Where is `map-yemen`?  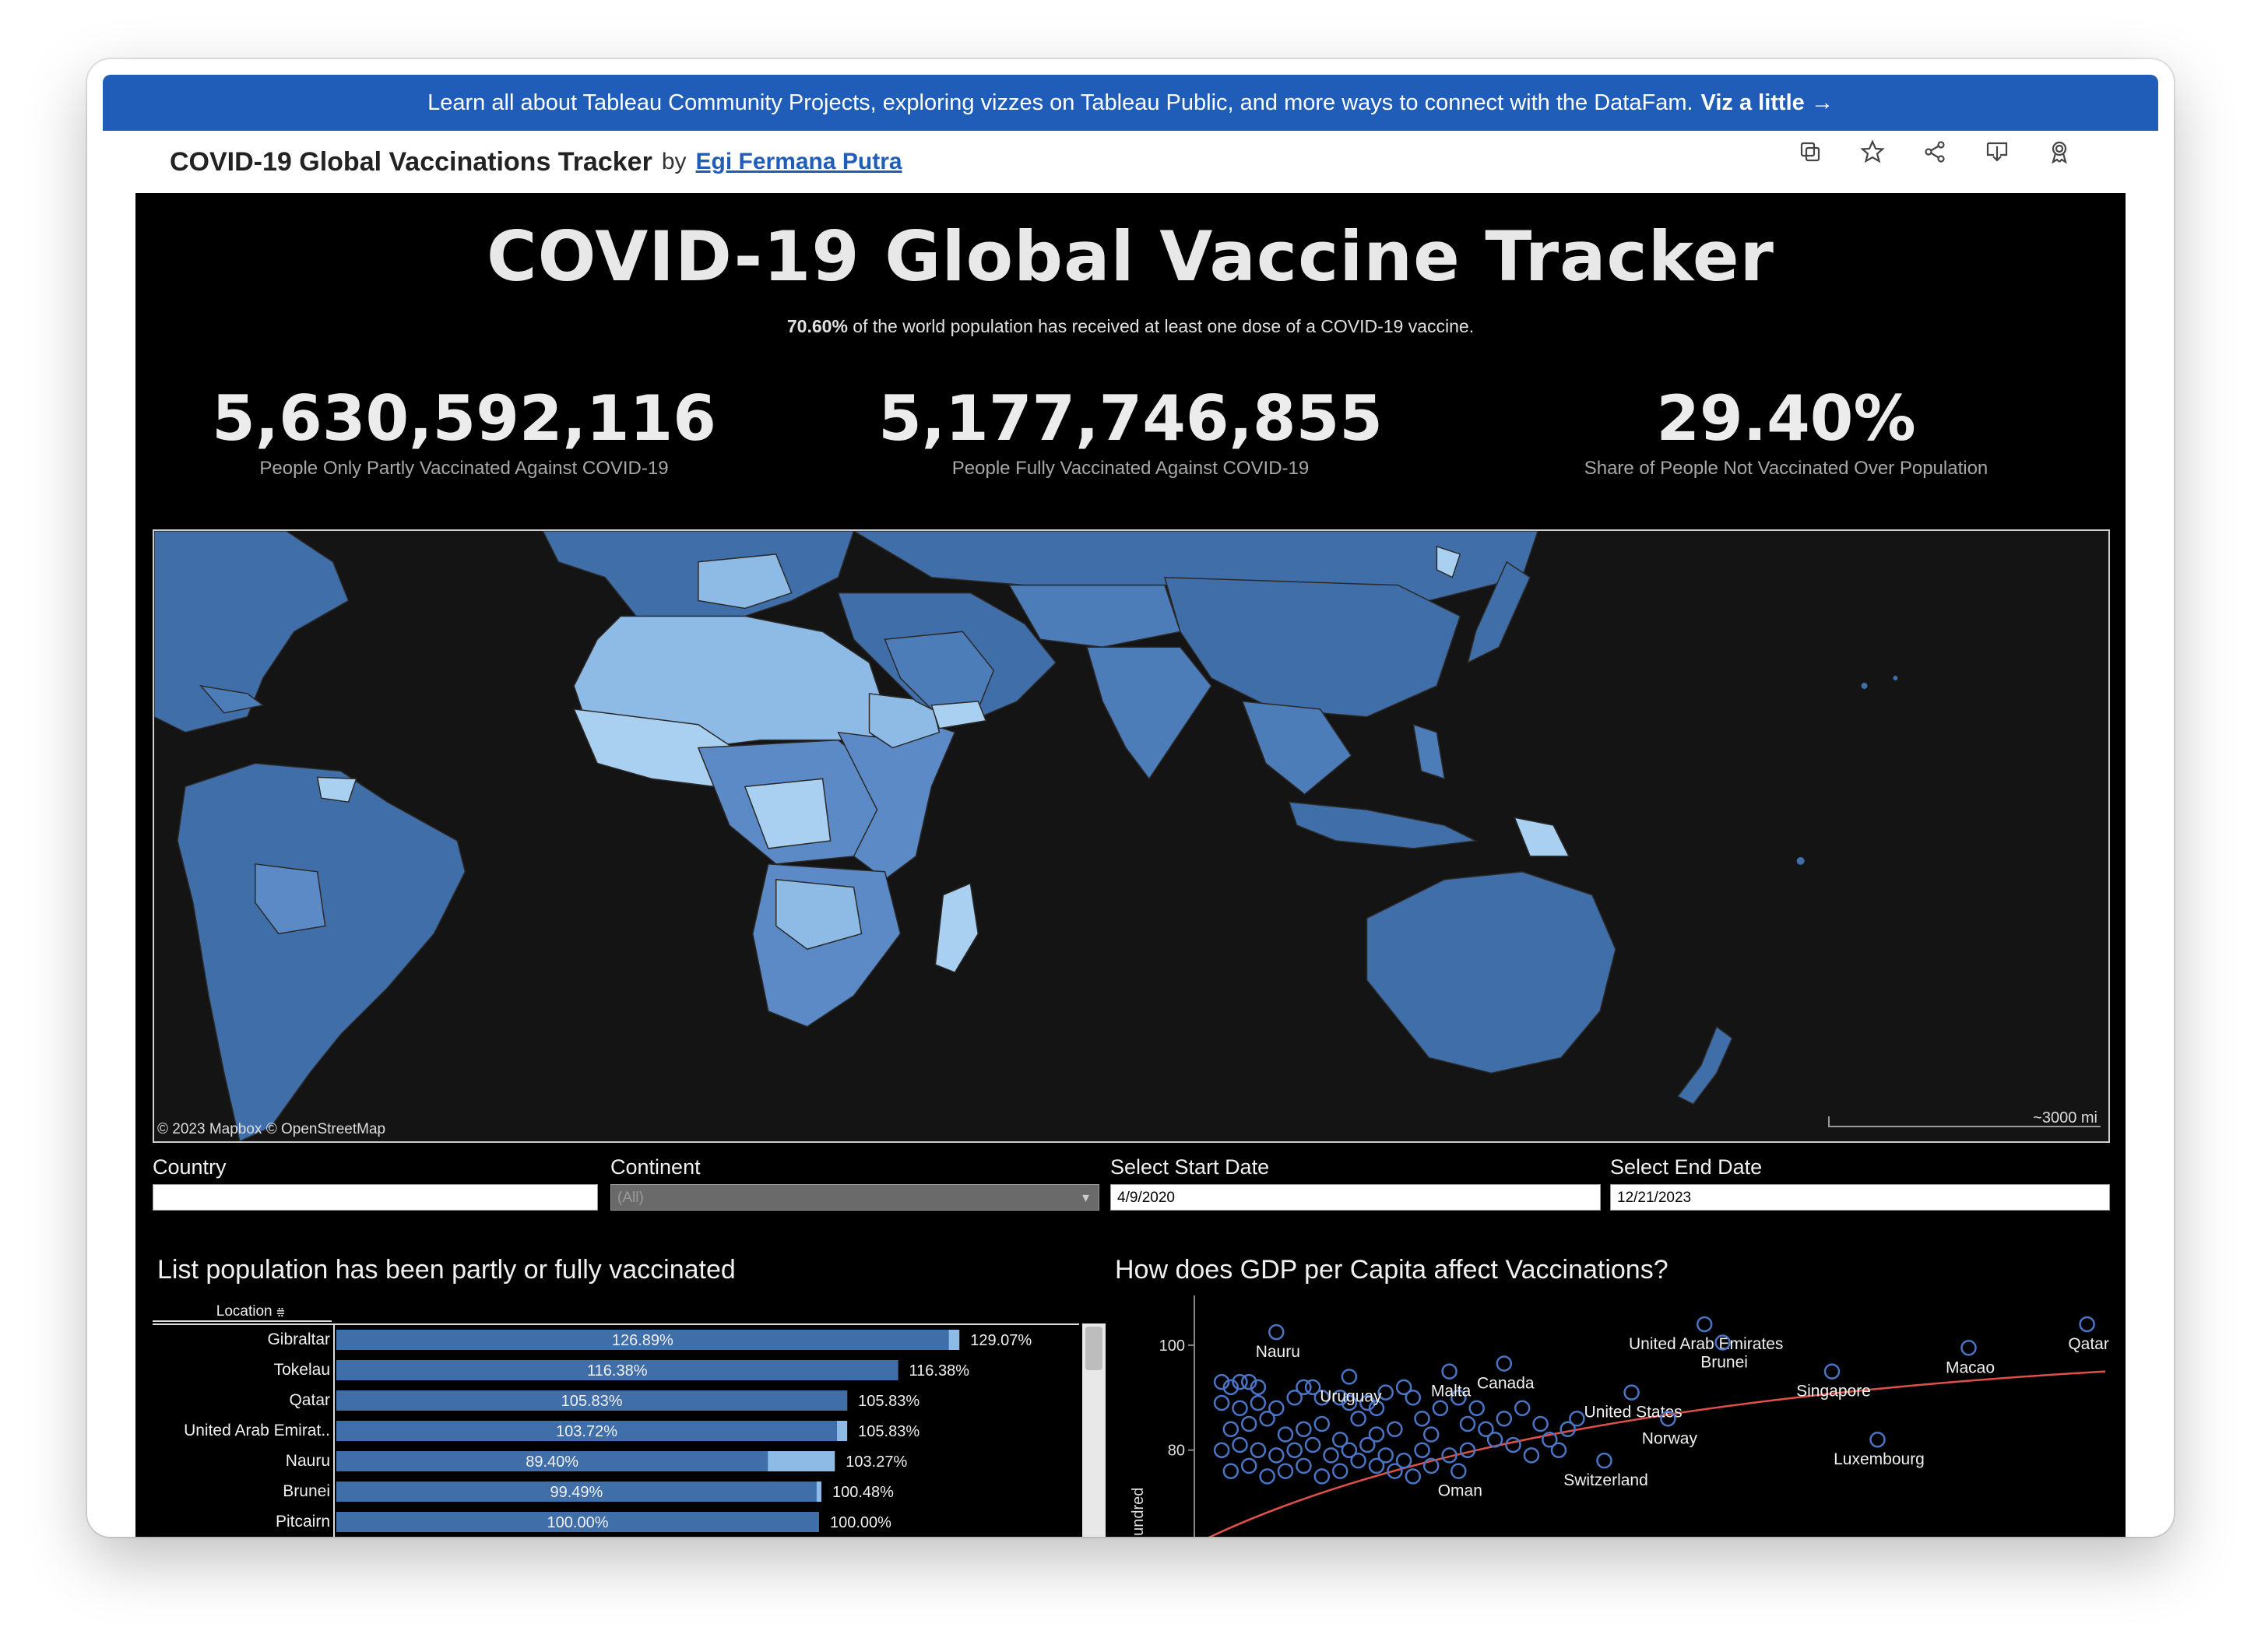
map-yemen is located at coordinates (958, 715).